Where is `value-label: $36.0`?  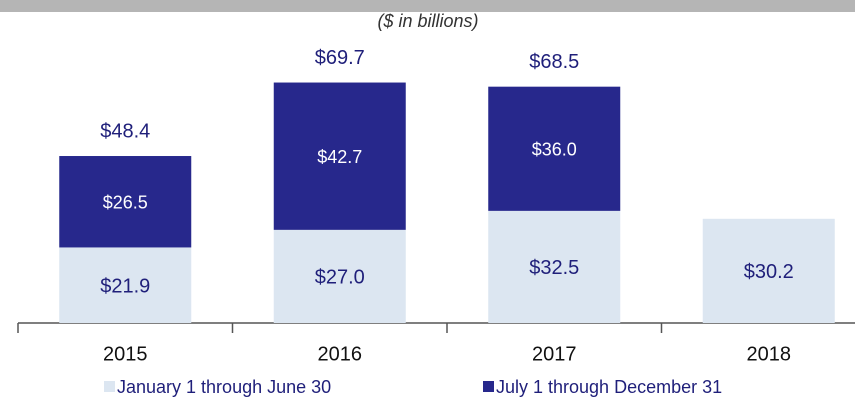
value-label: $36.0 is located at coordinates (554, 150).